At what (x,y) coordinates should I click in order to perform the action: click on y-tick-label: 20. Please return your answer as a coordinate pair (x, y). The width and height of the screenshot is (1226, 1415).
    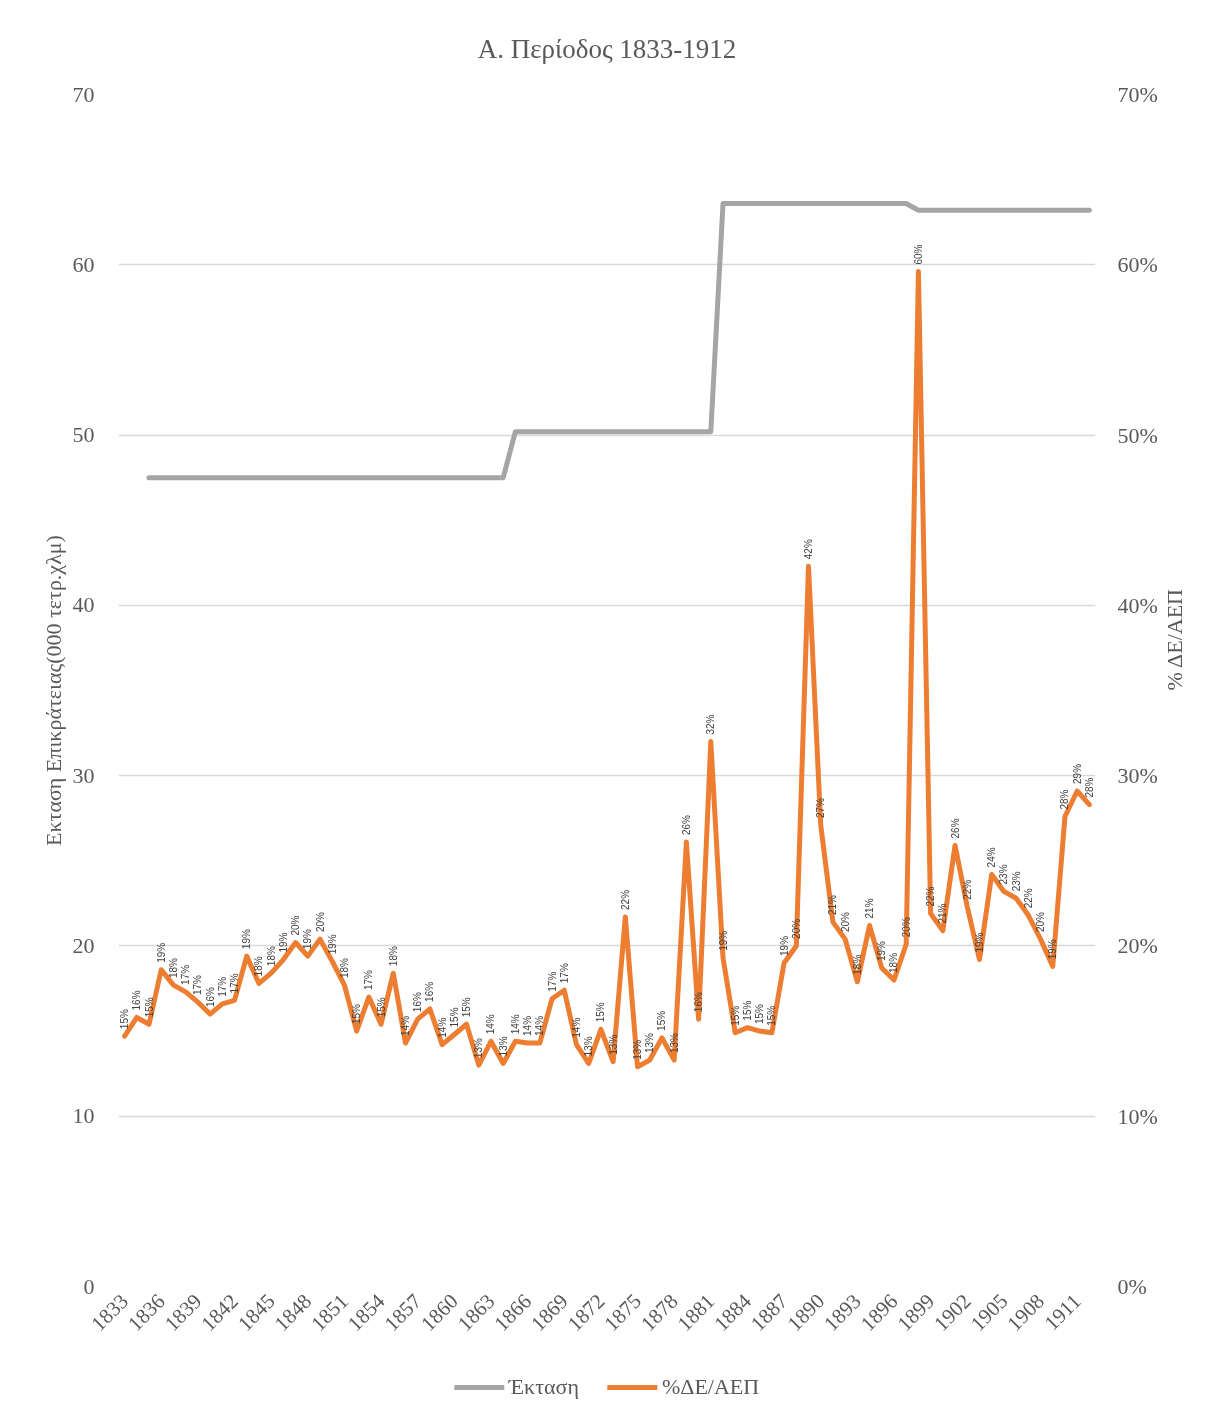
    Looking at the image, I should click on (83, 945).